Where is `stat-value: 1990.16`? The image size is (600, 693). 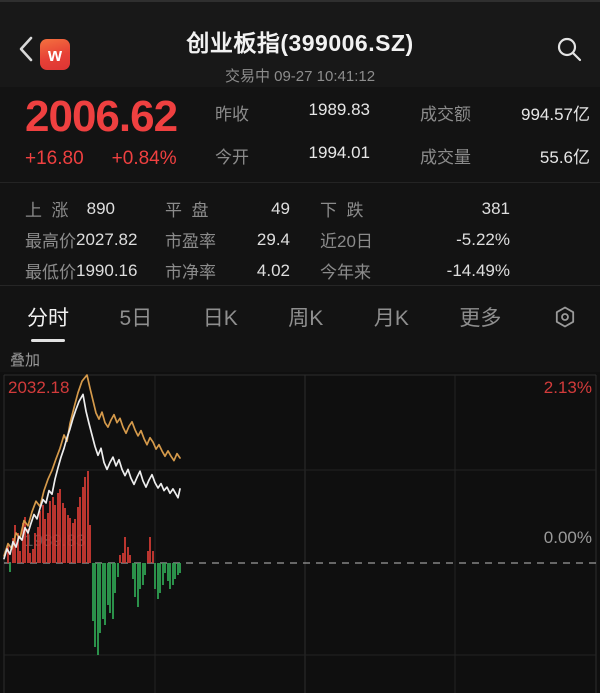
stat-value: 1990.16 is located at coordinates (107, 270).